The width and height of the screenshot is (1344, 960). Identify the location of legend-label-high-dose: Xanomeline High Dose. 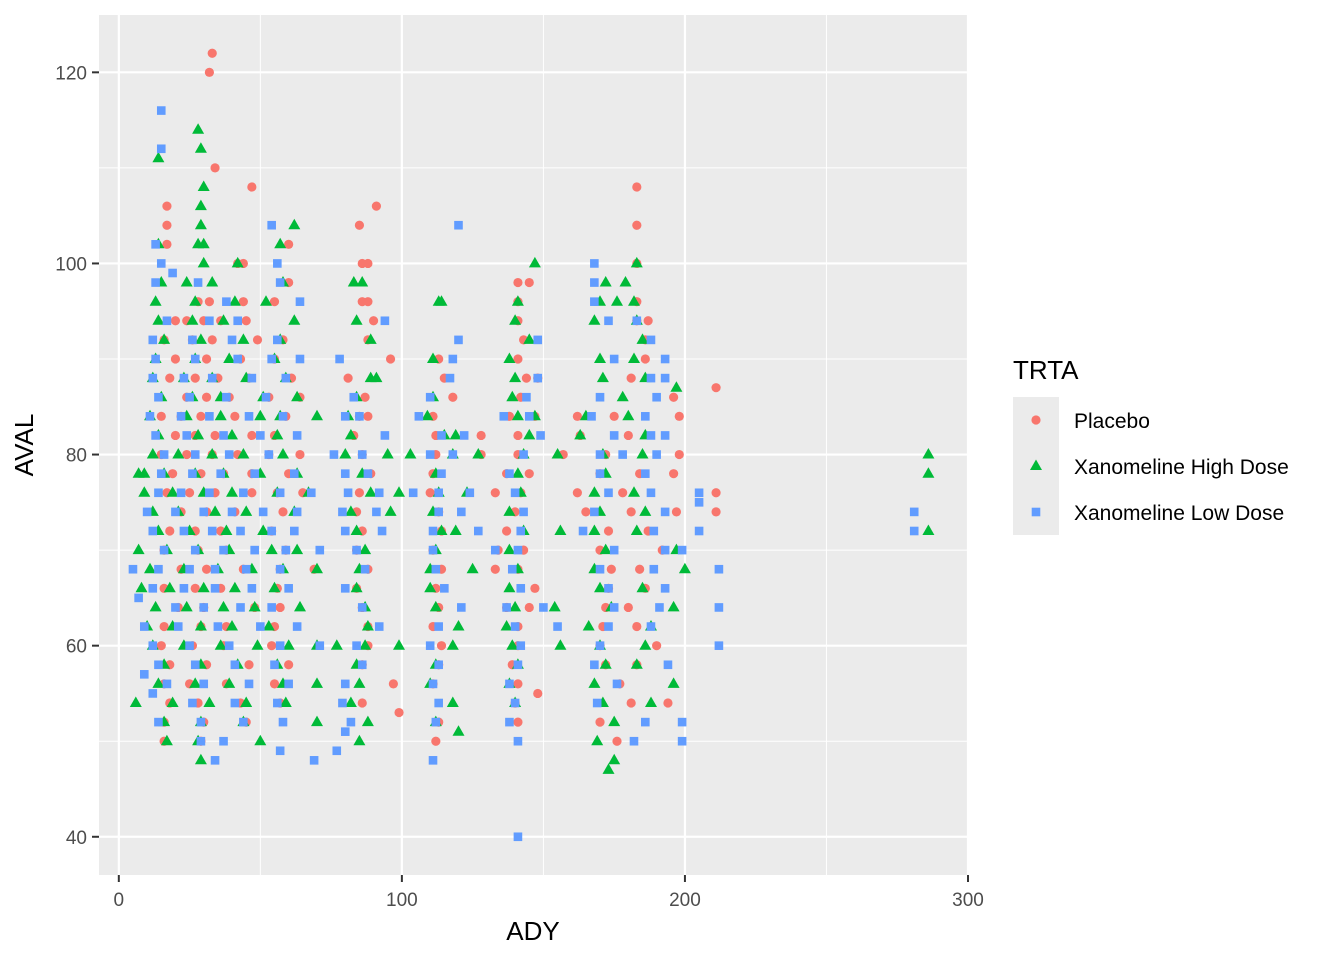
(1181, 467).